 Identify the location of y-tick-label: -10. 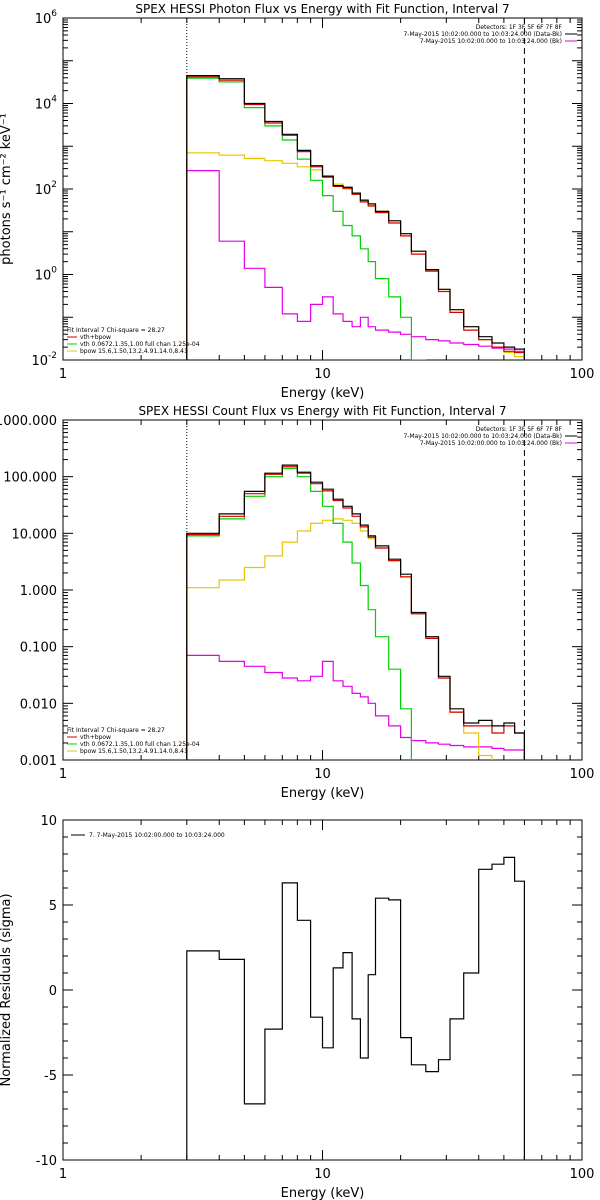
(46, 1161).